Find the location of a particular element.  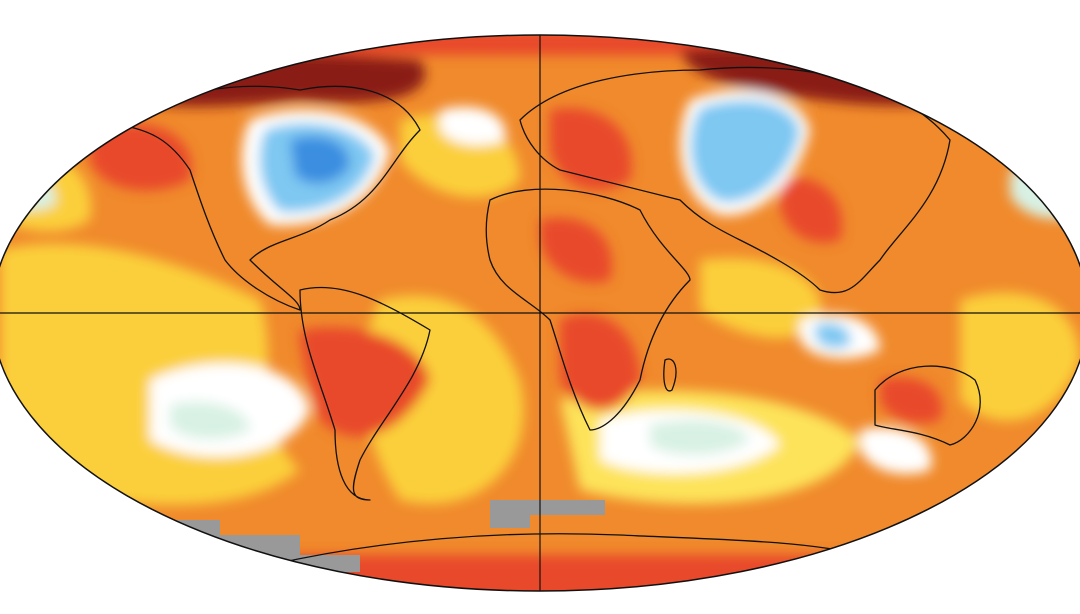

field-dark-red is located at coordinates (272, 79).